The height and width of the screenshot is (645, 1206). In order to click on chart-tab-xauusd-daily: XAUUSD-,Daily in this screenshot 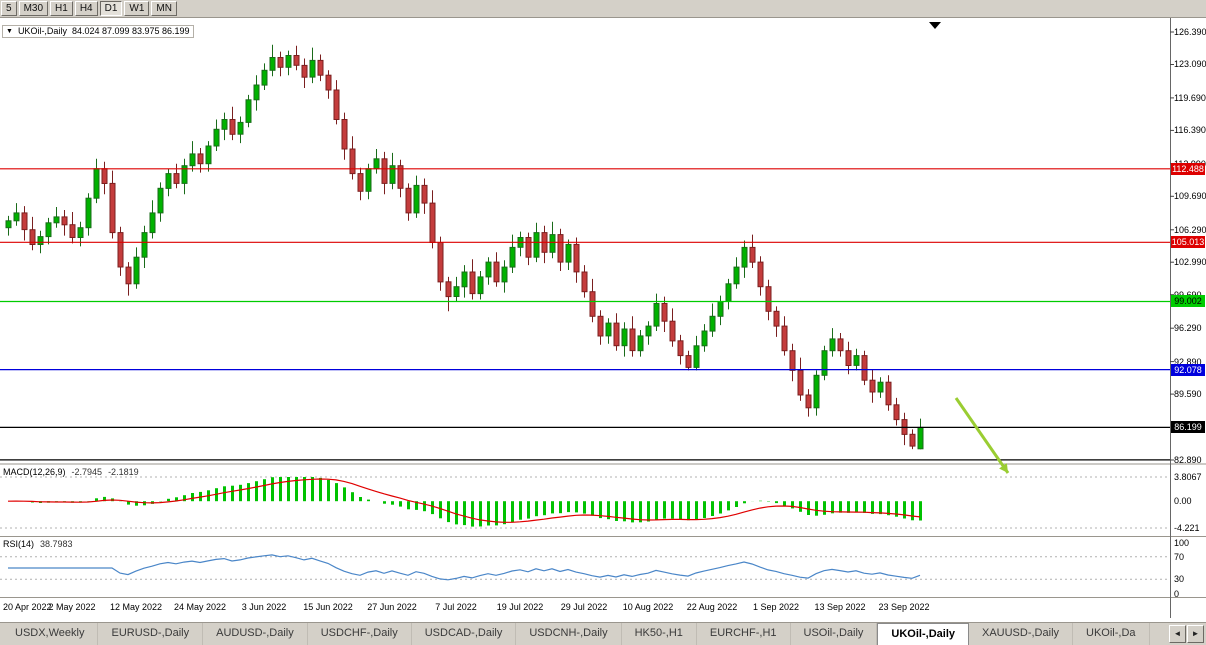, I will do `click(1021, 634)`.